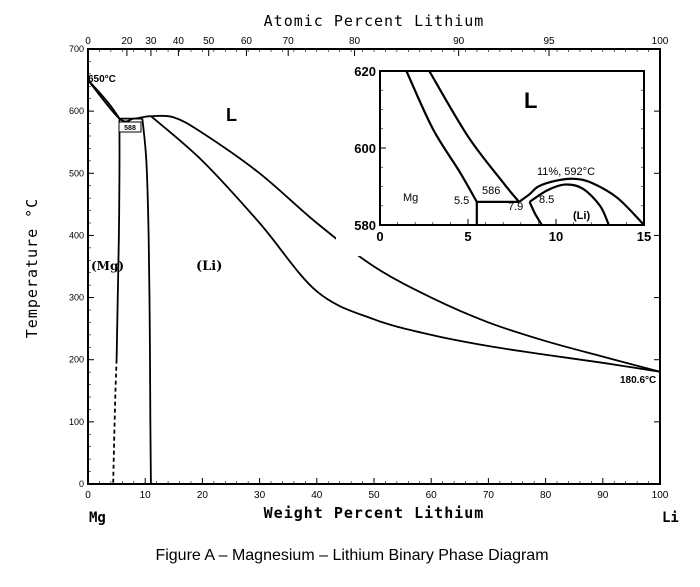  Describe the element at coordinates (209, 266) in the screenshot. I see `li-solid-region-label: (Li)` at that location.